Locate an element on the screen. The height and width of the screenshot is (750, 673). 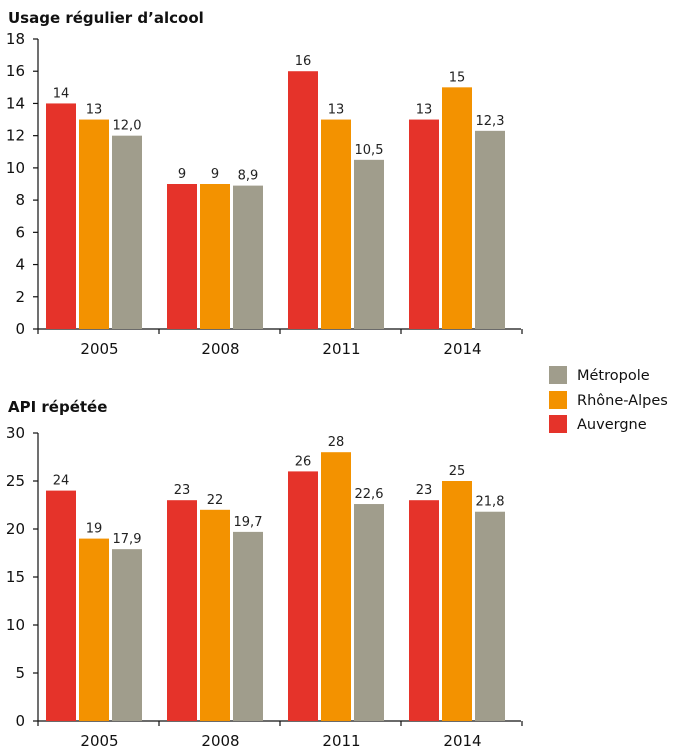
y-tick-label: 16 is located at coordinates (15, 71).